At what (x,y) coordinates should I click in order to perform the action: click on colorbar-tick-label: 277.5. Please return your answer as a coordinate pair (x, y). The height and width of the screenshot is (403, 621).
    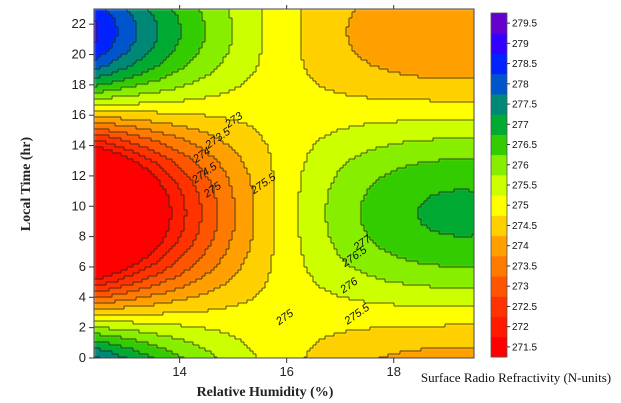
    Looking at the image, I should click on (524, 105).